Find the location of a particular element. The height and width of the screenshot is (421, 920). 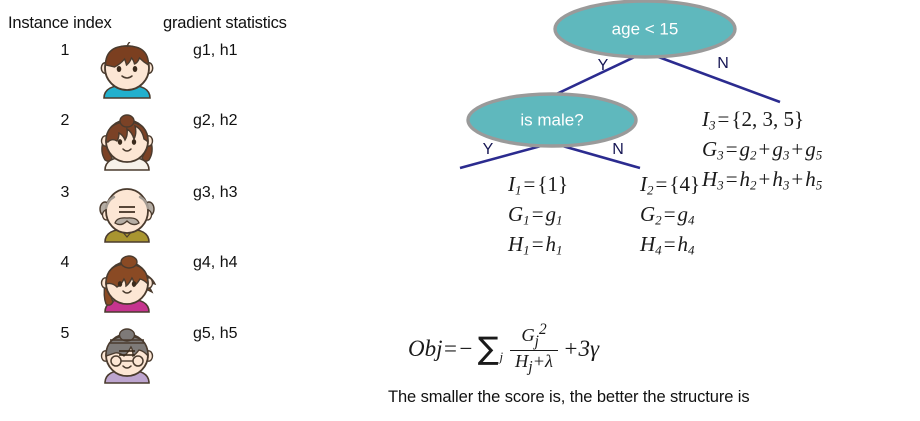

gradient-statistics-value: g3, h3 is located at coordinates (215, 192).